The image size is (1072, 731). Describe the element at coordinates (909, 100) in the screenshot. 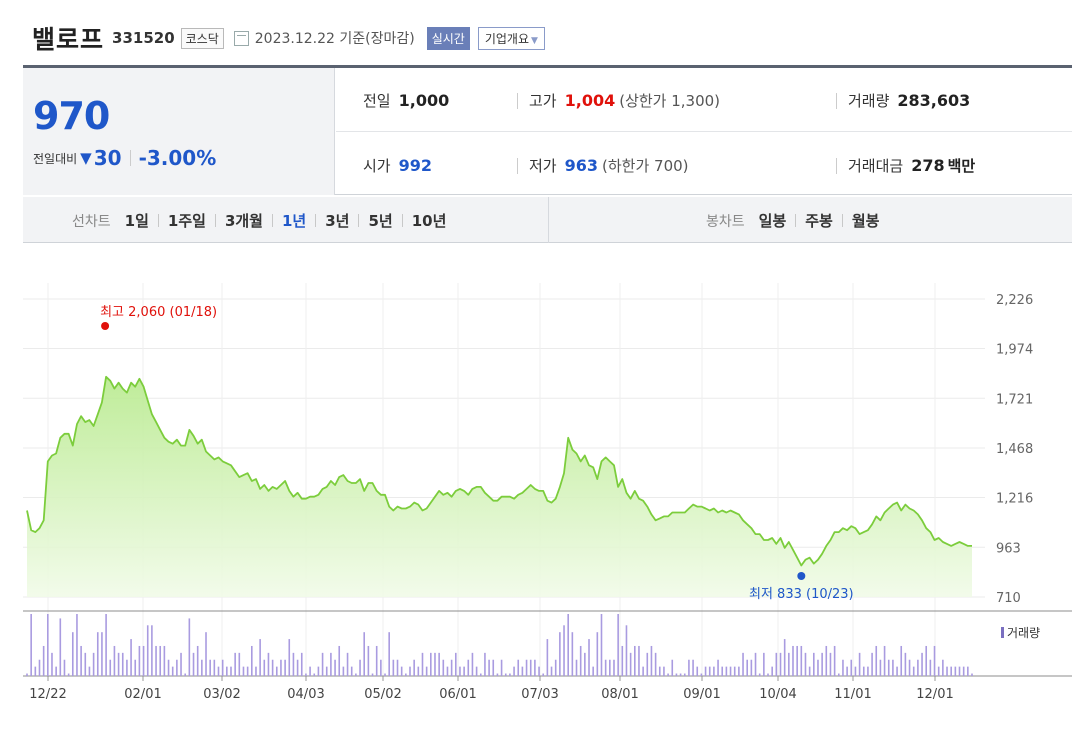

I see `volume-cell: 거래량 283,603` at that location.